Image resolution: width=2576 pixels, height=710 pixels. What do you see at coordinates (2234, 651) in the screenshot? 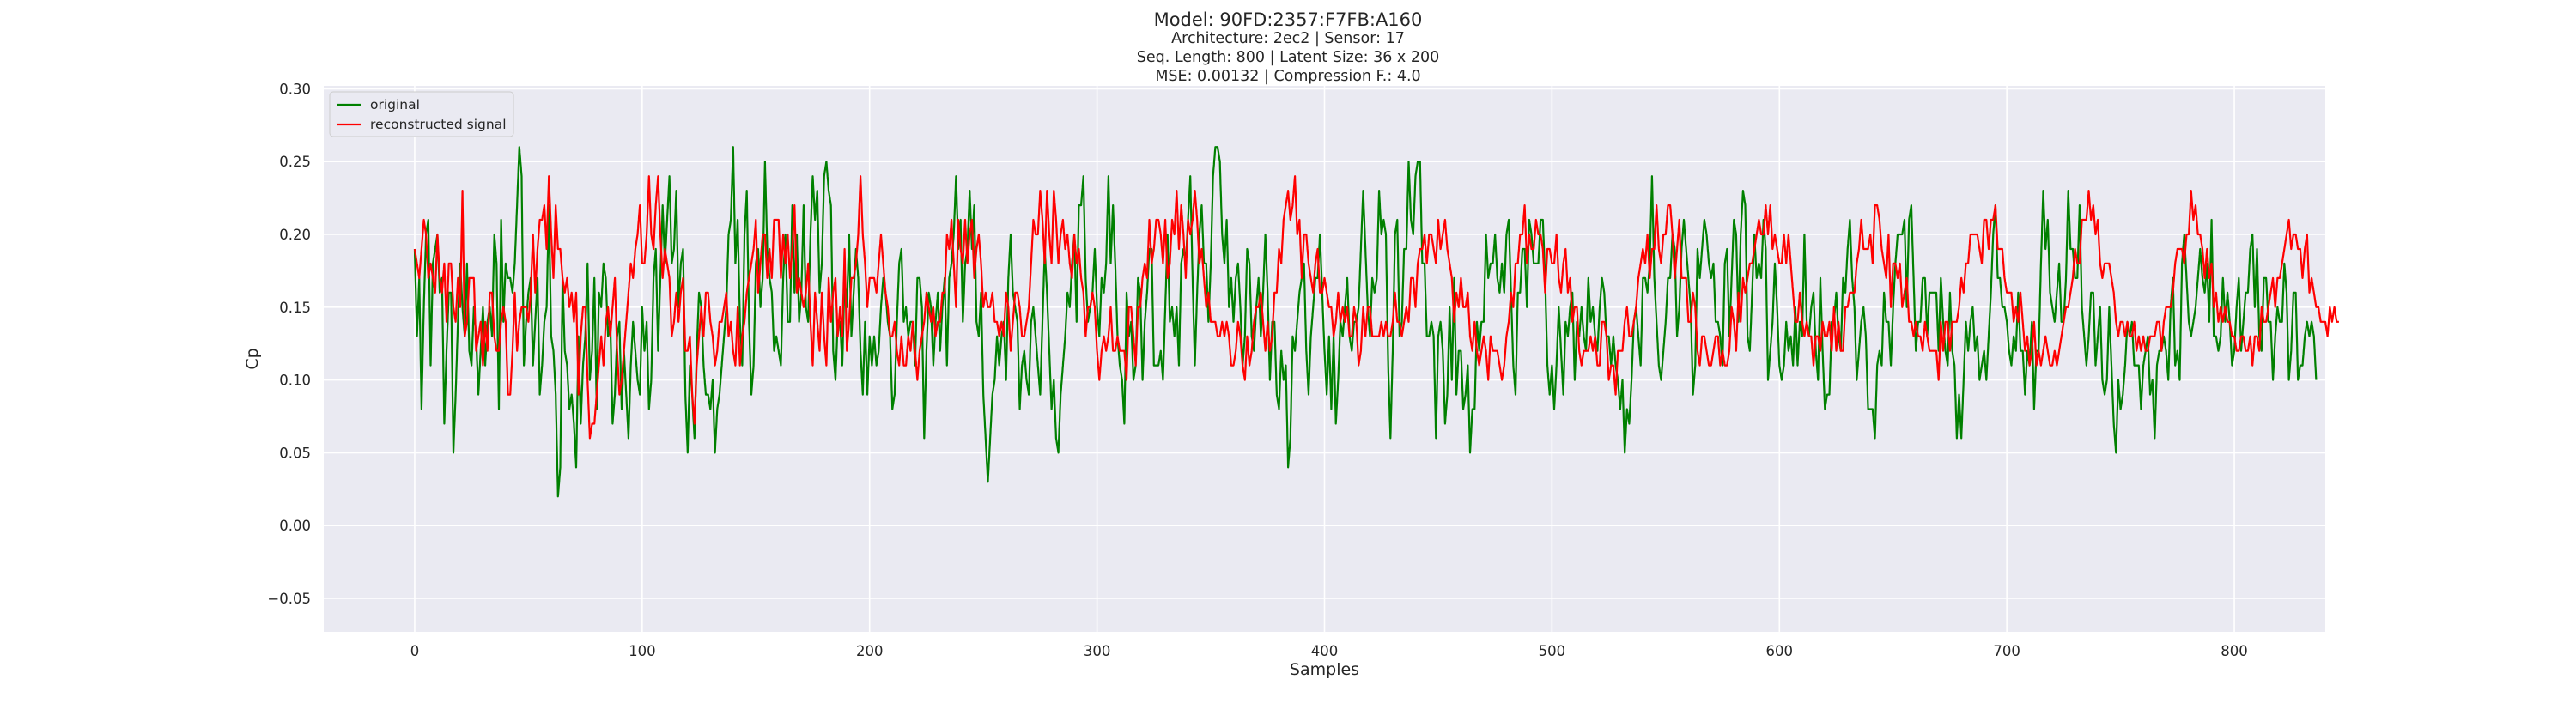
I see `x-tick-label: 800` at bounding box center [2234, 651].